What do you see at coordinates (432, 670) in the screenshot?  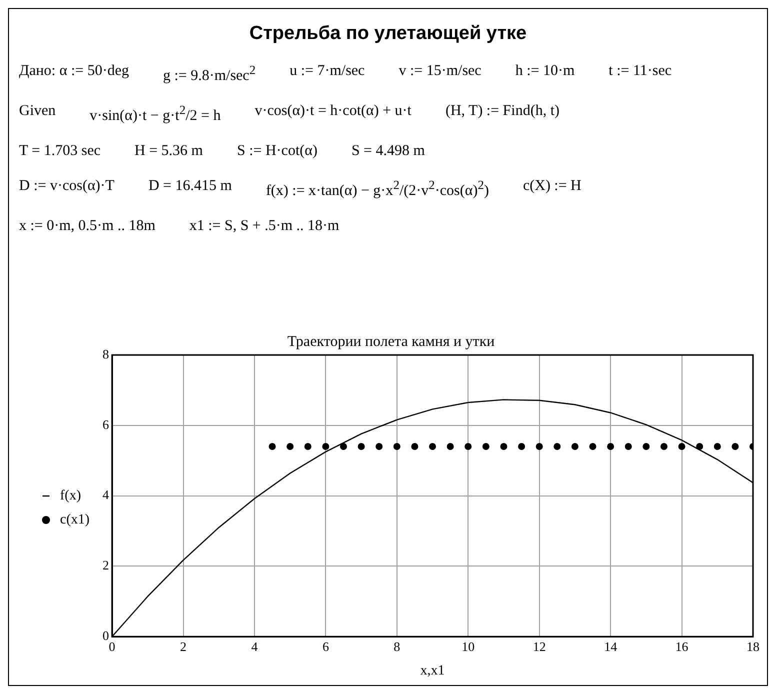 I see `x-axis-title: x,x1` at bounding box center [432, 670].